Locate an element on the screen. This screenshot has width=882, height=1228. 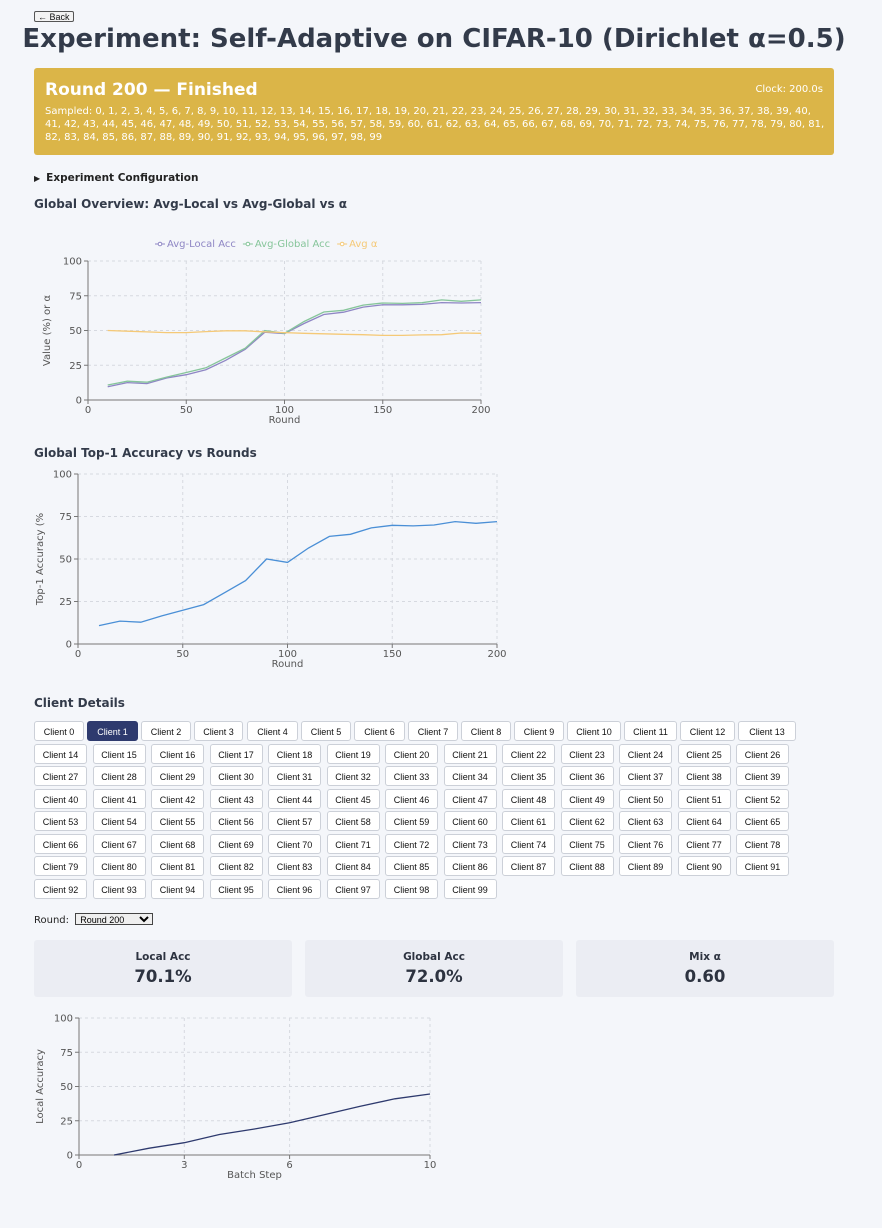
client-tab-92: Client 92 is located at coordinates (60, 888).